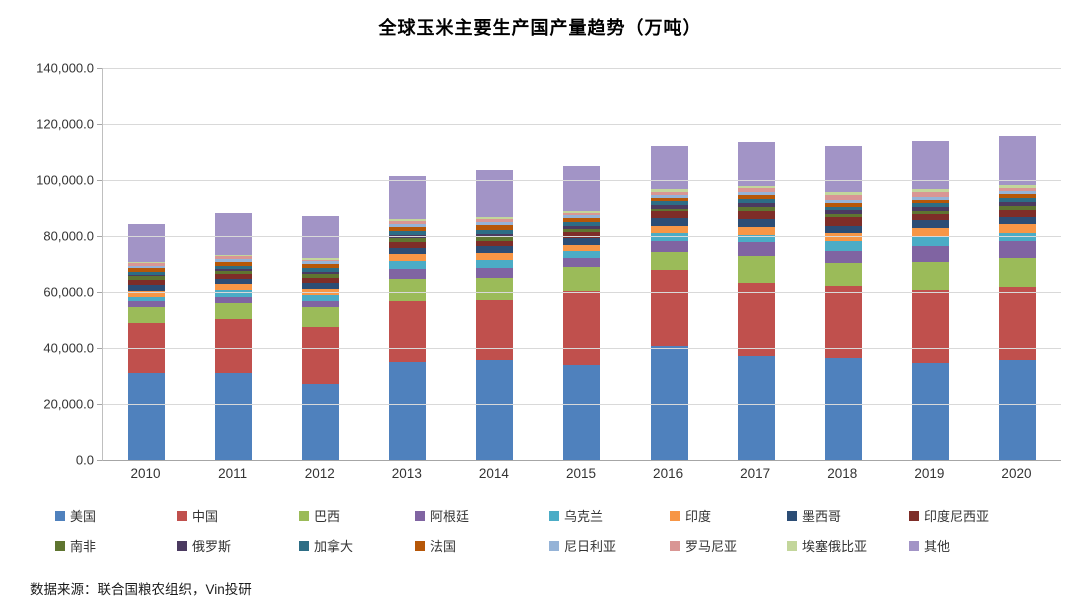 This screenshot has height=606, width=1080. Describe the element at coordinates (609, 515) in the screenshot. I see `legend-item-乌克兰: 乌克兰` at that location.